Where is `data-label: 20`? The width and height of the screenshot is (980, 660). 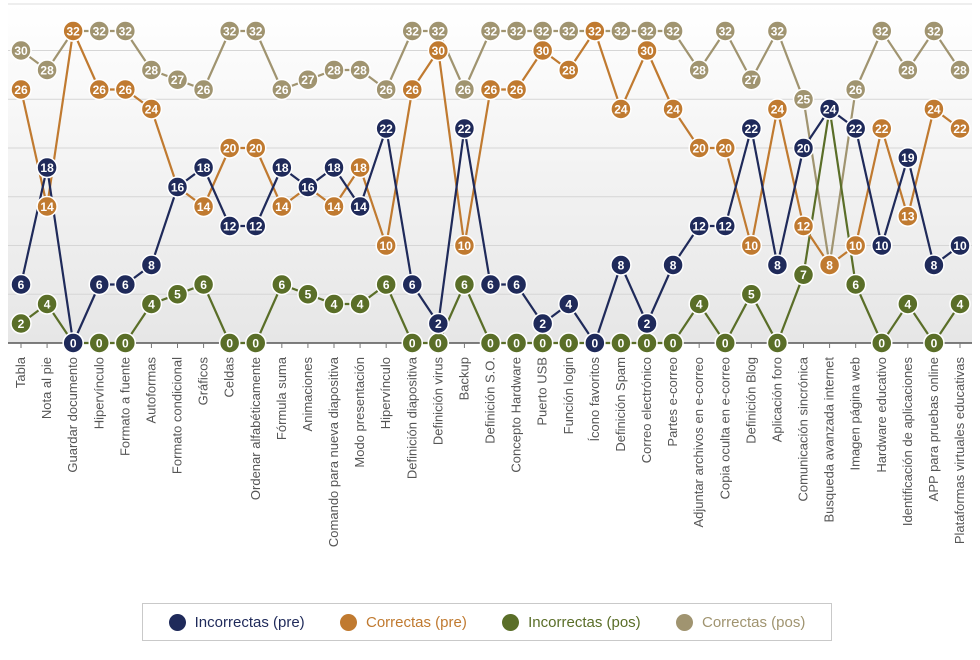
data-label: 20 is located at coordinates (230, 148).